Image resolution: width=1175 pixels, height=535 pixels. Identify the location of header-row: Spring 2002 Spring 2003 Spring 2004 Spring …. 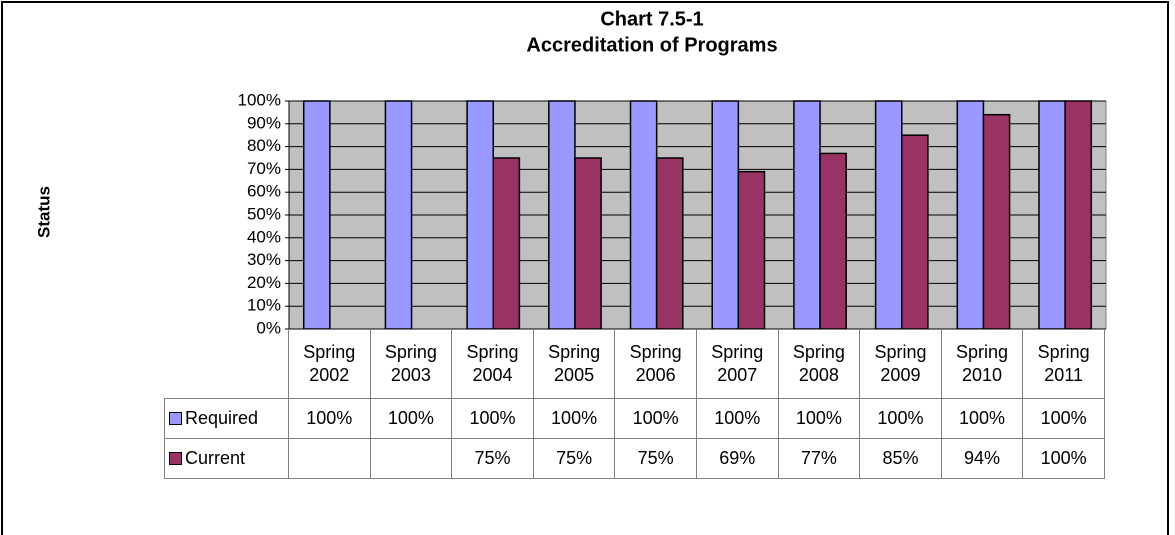
(635, 364).